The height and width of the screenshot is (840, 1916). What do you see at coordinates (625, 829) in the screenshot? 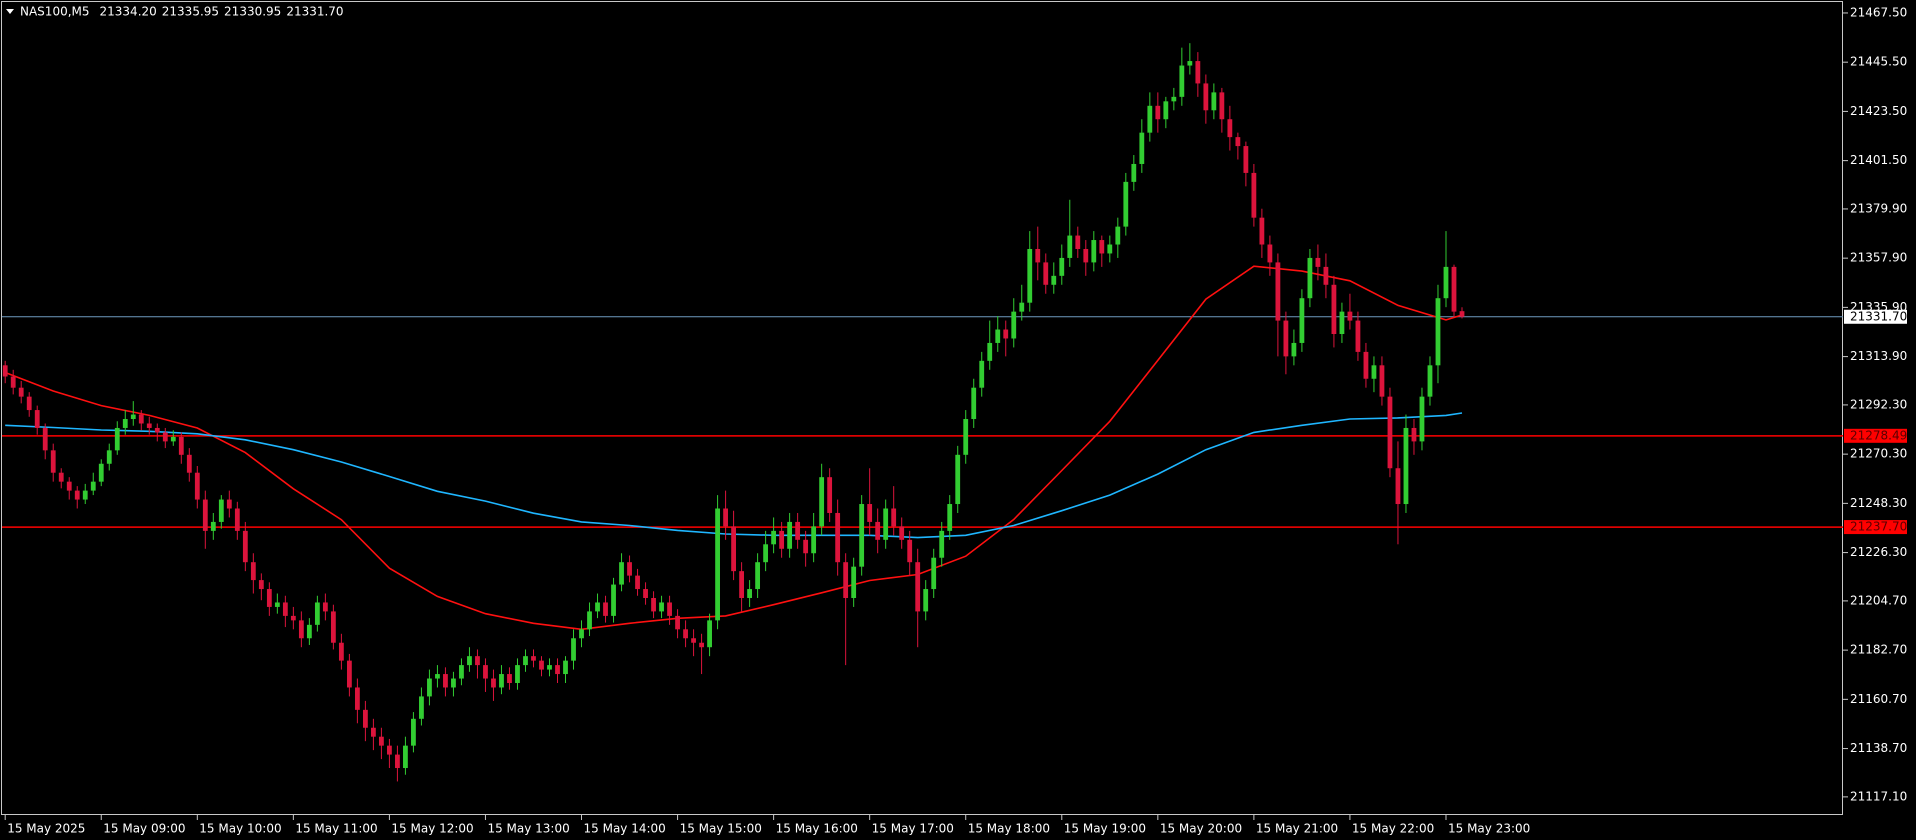
I see `x-tick-label: 15 May 14:00` at bounding box center [625, 829].